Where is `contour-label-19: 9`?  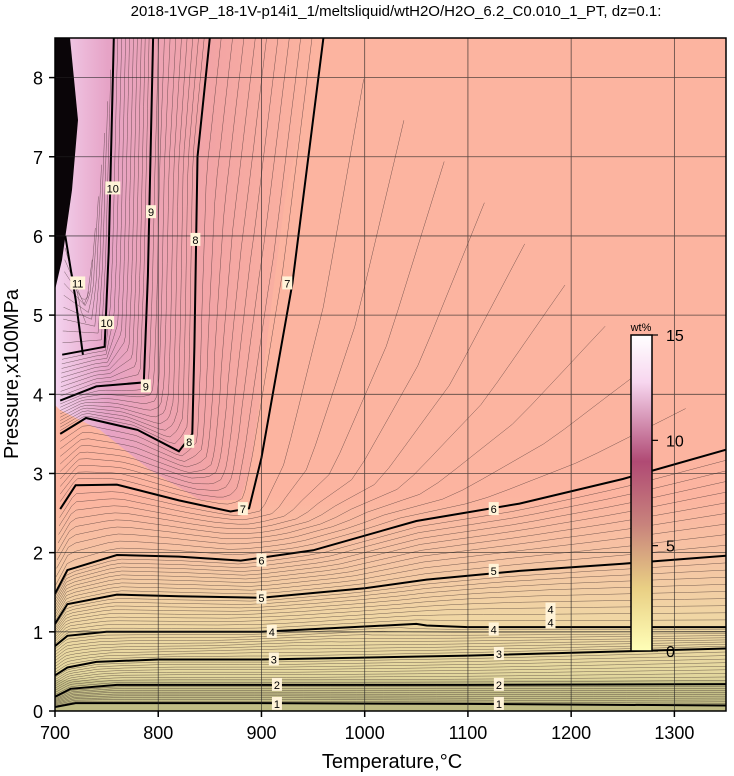 contour-label-19: 9 is located at coordinates (151, 213).